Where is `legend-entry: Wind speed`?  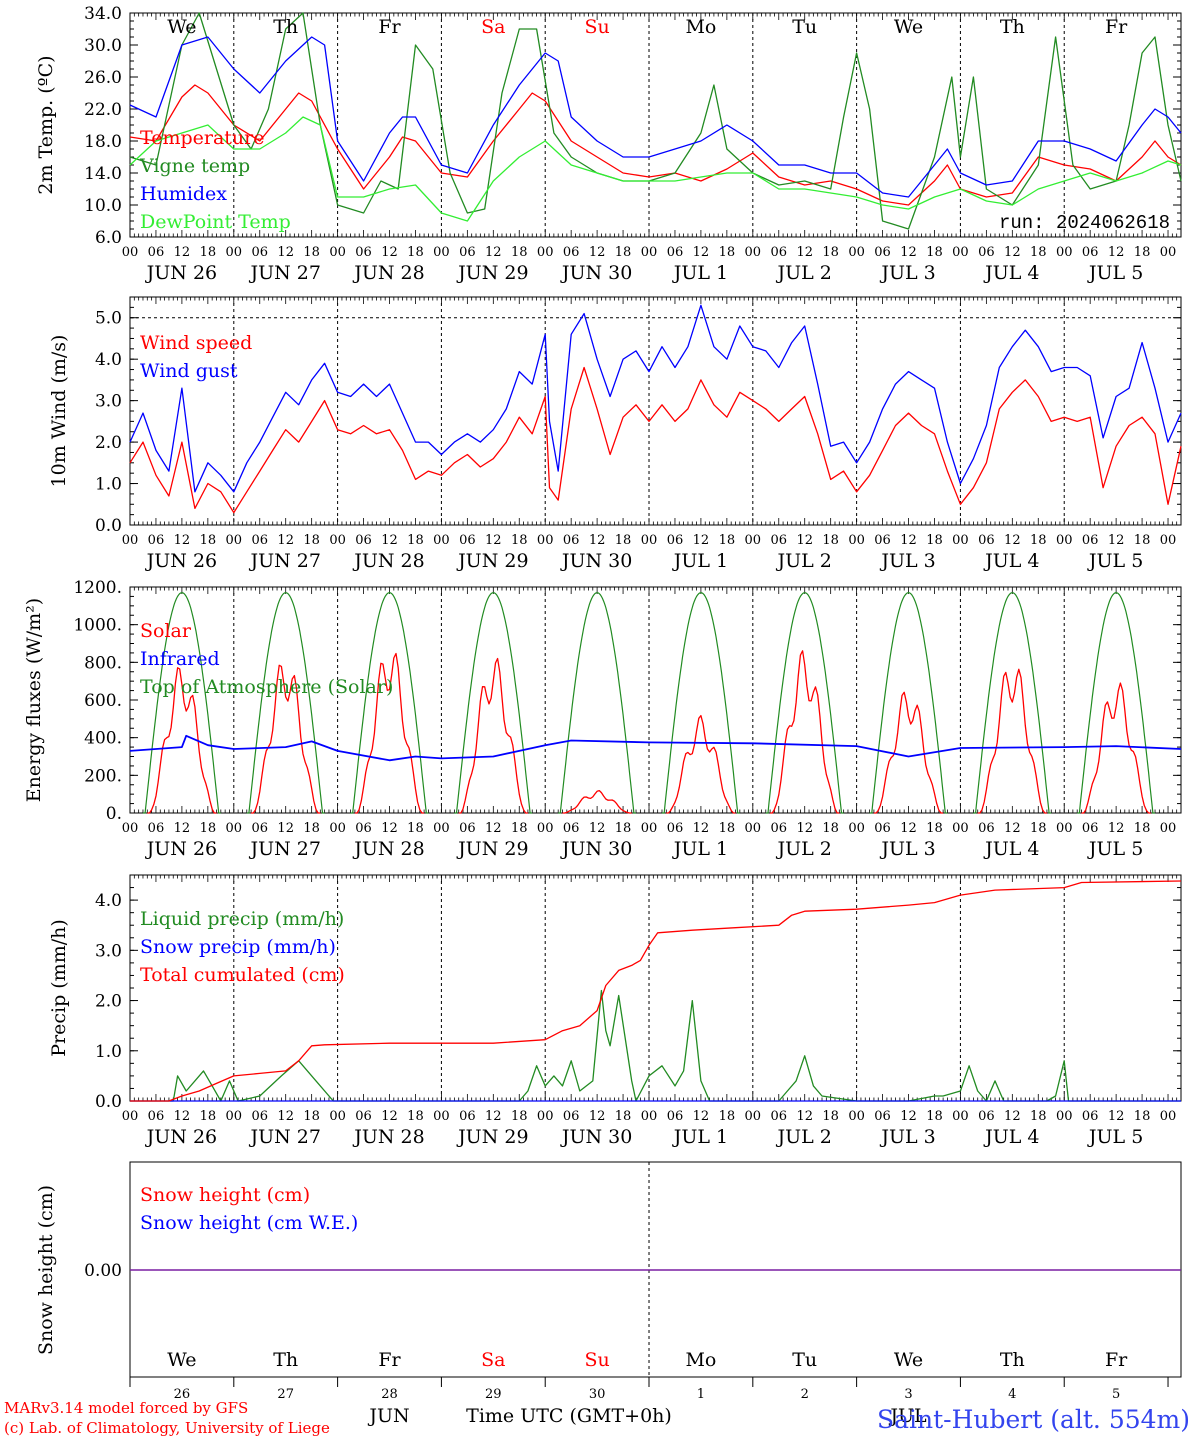
legend-entry: Wind speed is located at coordinates (196, 343).